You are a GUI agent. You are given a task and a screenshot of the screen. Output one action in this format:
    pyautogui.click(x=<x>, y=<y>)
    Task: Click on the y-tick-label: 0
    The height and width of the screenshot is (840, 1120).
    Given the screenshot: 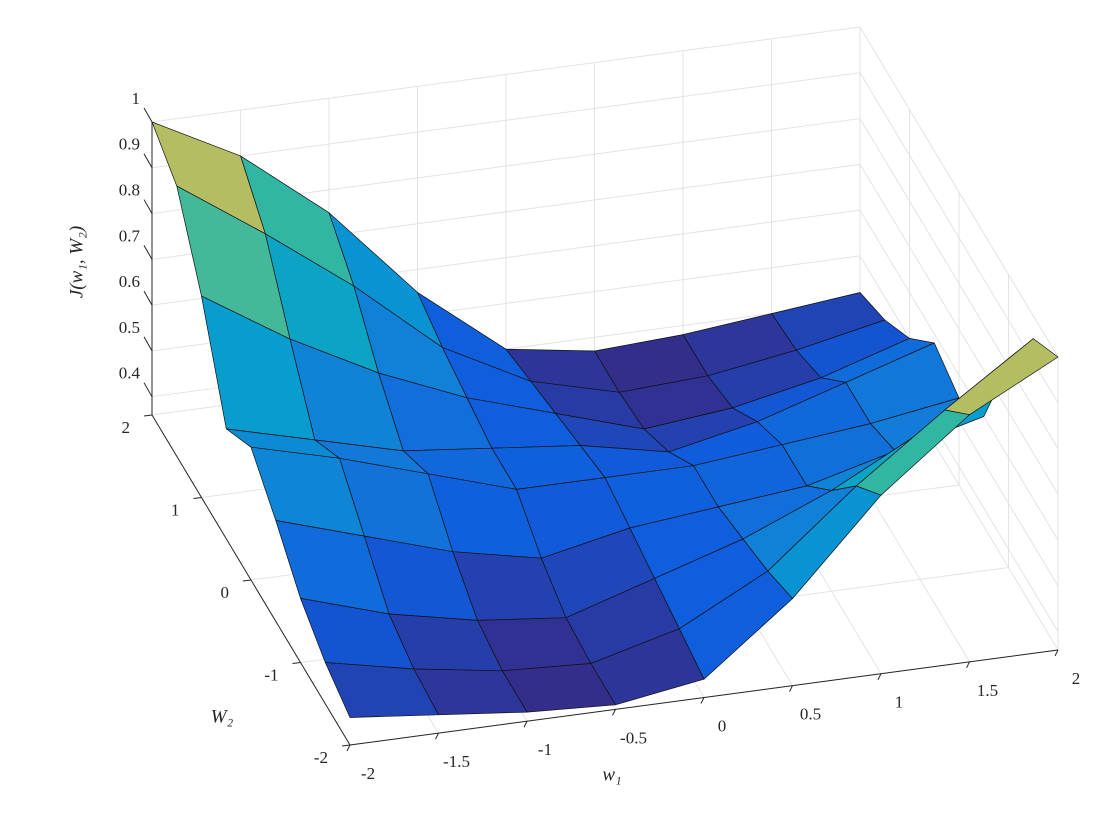 What is the action you would take?
    pyautogui.click(x=225, y=592)
    